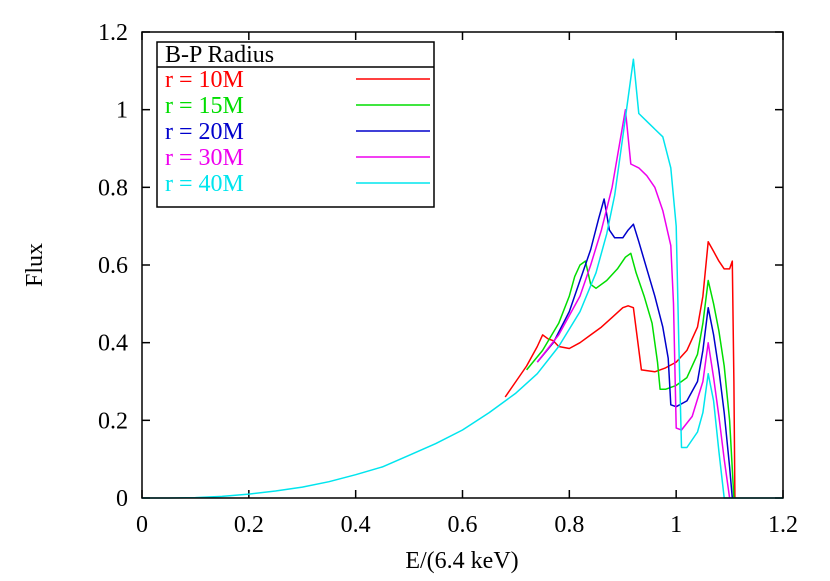  I want to click on y-tick-label: 0, so click(122, 499).